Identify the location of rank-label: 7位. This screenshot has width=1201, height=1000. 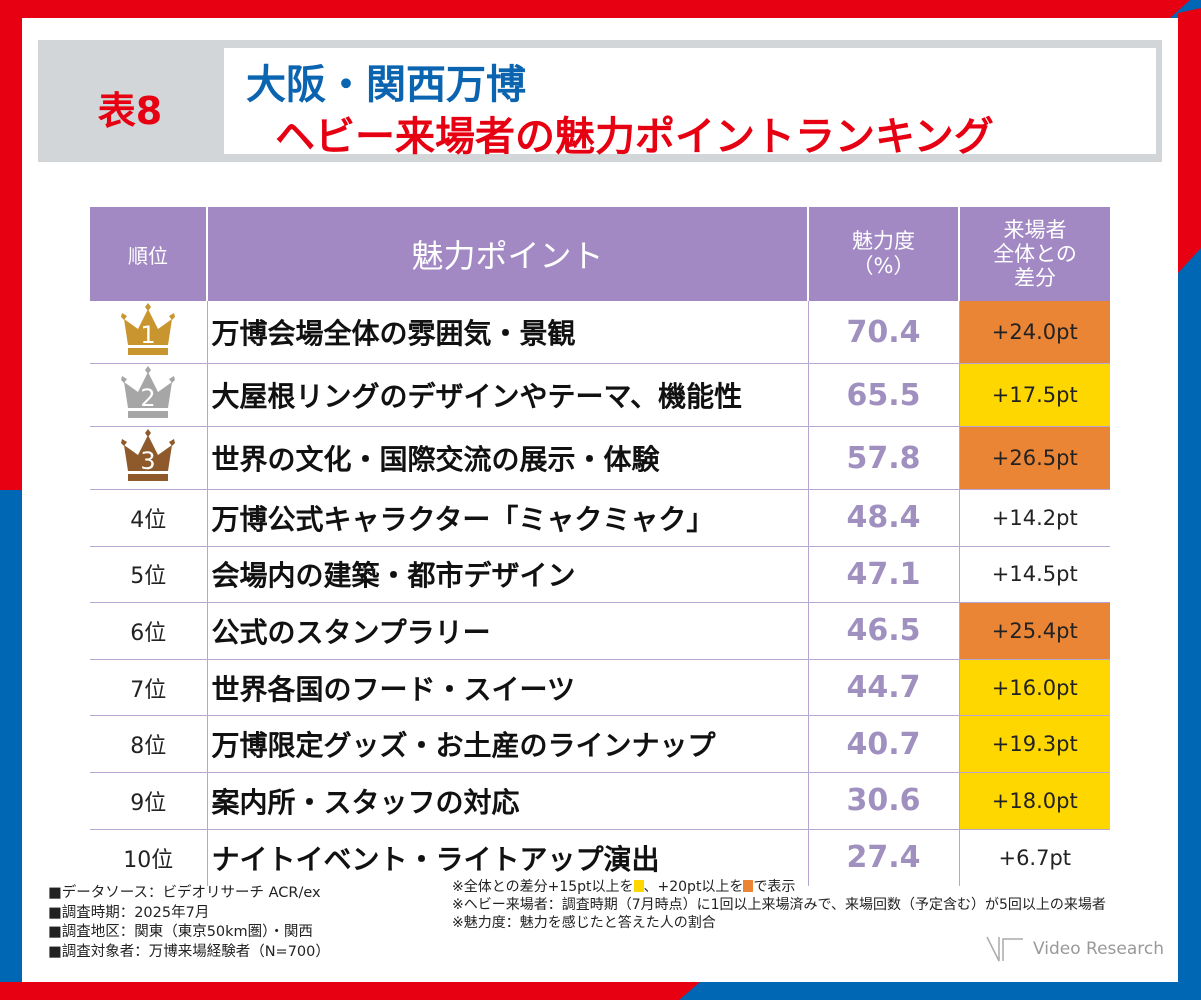
(148, 690).